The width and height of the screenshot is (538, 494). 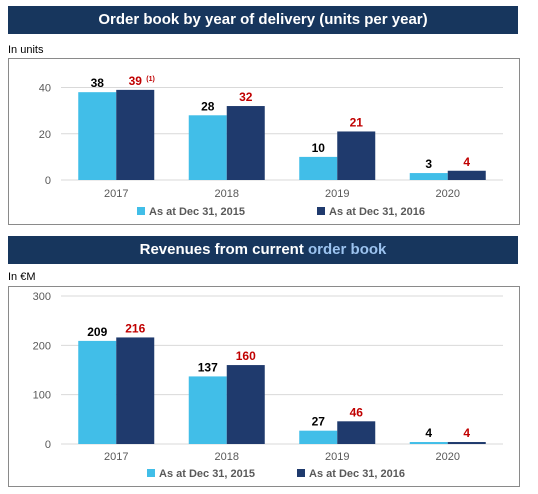 What do you see at coordinates (97, 332) in the screenshot?
I see `chart2-data-label: 209` at bounding box center [97, 332].